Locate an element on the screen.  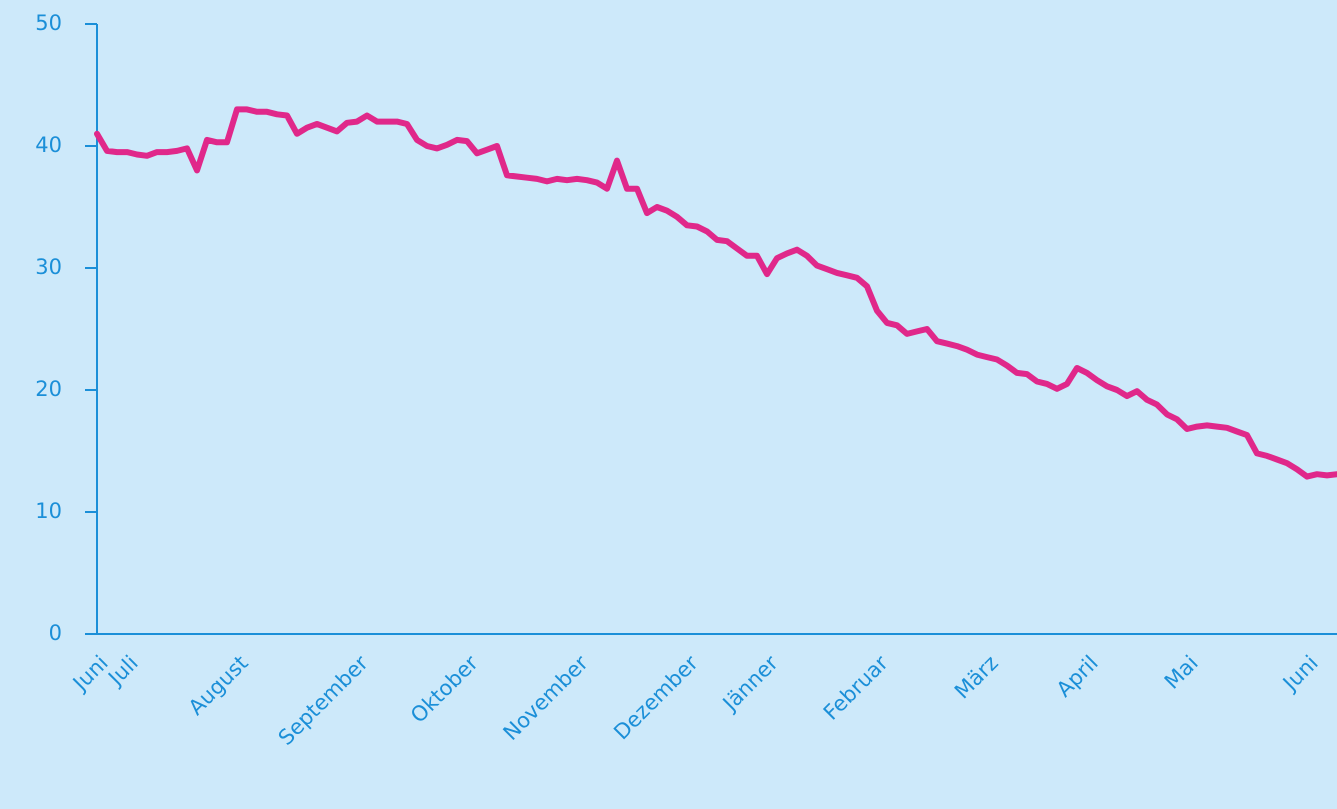
x-tick-label: August is located at coordinates (218, 685).